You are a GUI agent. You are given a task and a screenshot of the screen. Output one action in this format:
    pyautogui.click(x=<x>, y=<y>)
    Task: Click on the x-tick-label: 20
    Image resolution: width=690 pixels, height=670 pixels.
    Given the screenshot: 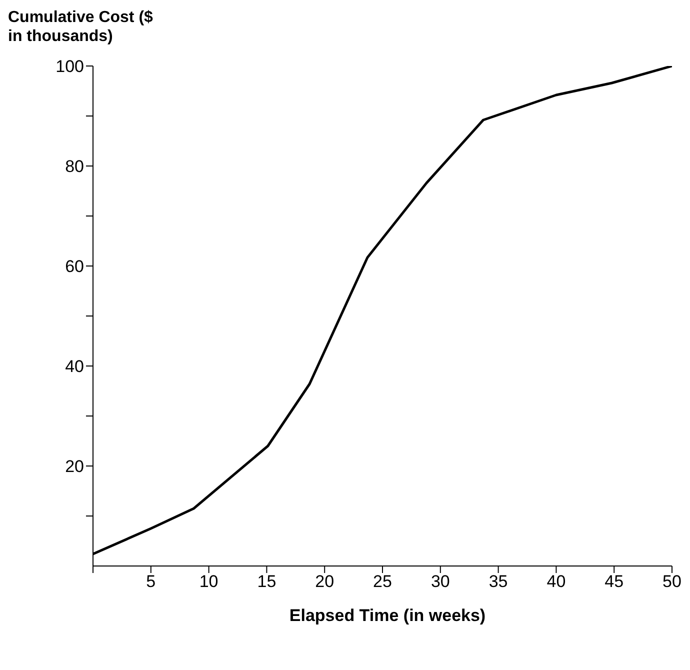 What is the action you would take?
    pyautogui.click(x=324, y=582)
    